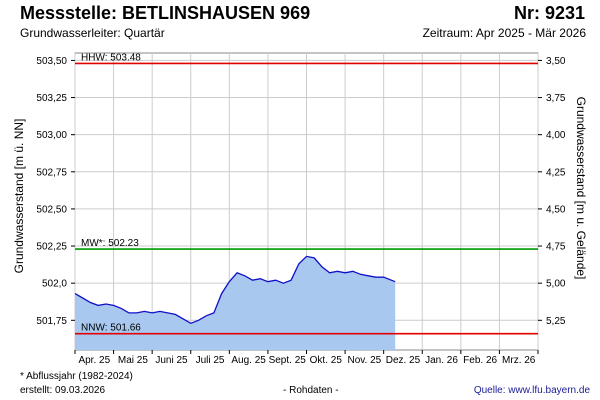 This screenshot has height=400, width=600. I want to click on series-line, so click(235, 290).